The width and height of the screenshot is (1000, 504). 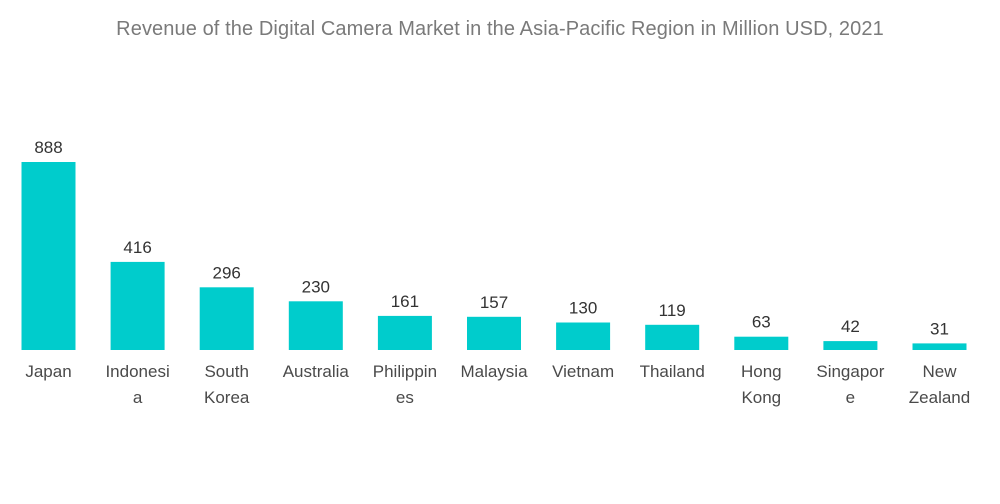 What do you see at coordinates (761, 397) in the screenshot?
I see `category-label-8-line-1: Kong` at bounding box center [761, 397].